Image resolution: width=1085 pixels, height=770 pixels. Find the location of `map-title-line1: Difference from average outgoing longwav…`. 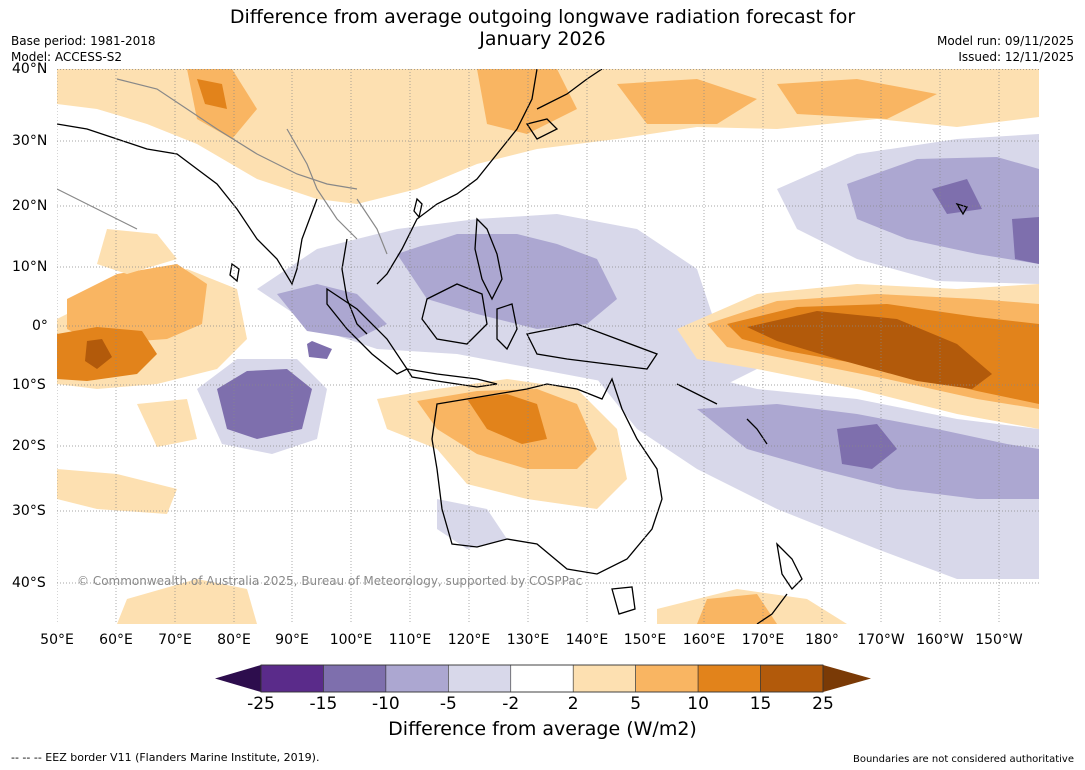

map-title-line1: Difference from average outgoing longwav… is located at coordinates (542, 17).